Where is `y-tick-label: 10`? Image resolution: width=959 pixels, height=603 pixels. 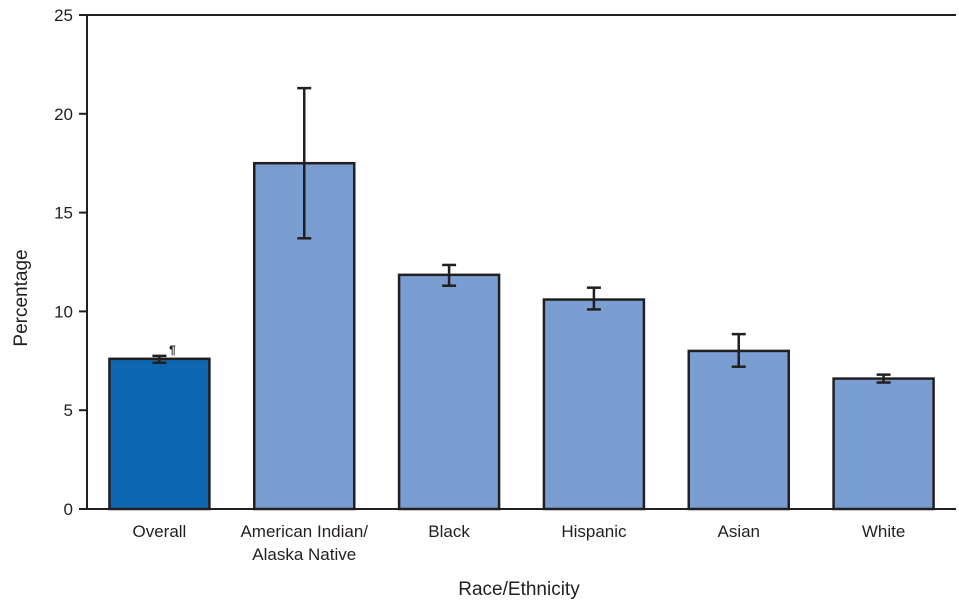 y-tick-label: 10 is located at coordinates (63, 311).